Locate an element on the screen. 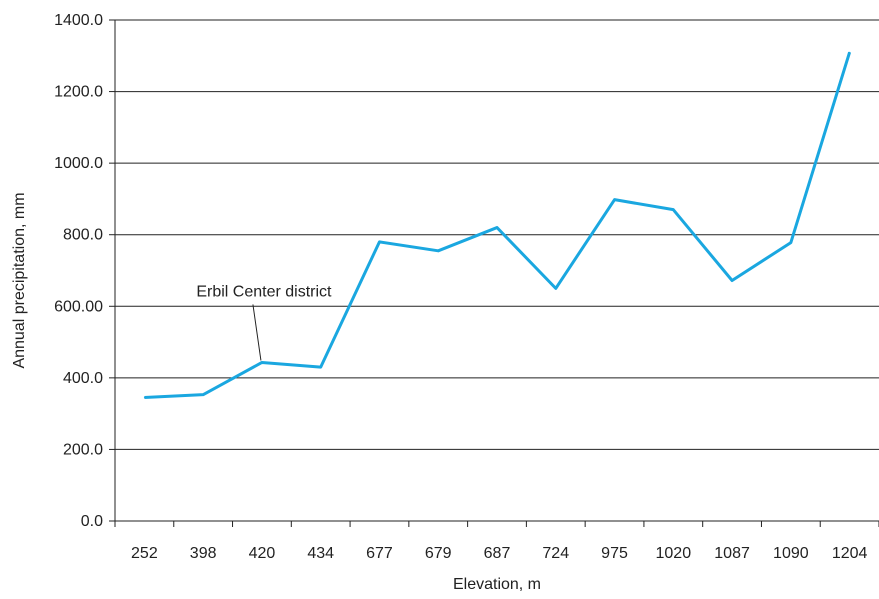 The image size is (879, 599). y-tick-label: 600.00 is located at coordinates (78, 306).